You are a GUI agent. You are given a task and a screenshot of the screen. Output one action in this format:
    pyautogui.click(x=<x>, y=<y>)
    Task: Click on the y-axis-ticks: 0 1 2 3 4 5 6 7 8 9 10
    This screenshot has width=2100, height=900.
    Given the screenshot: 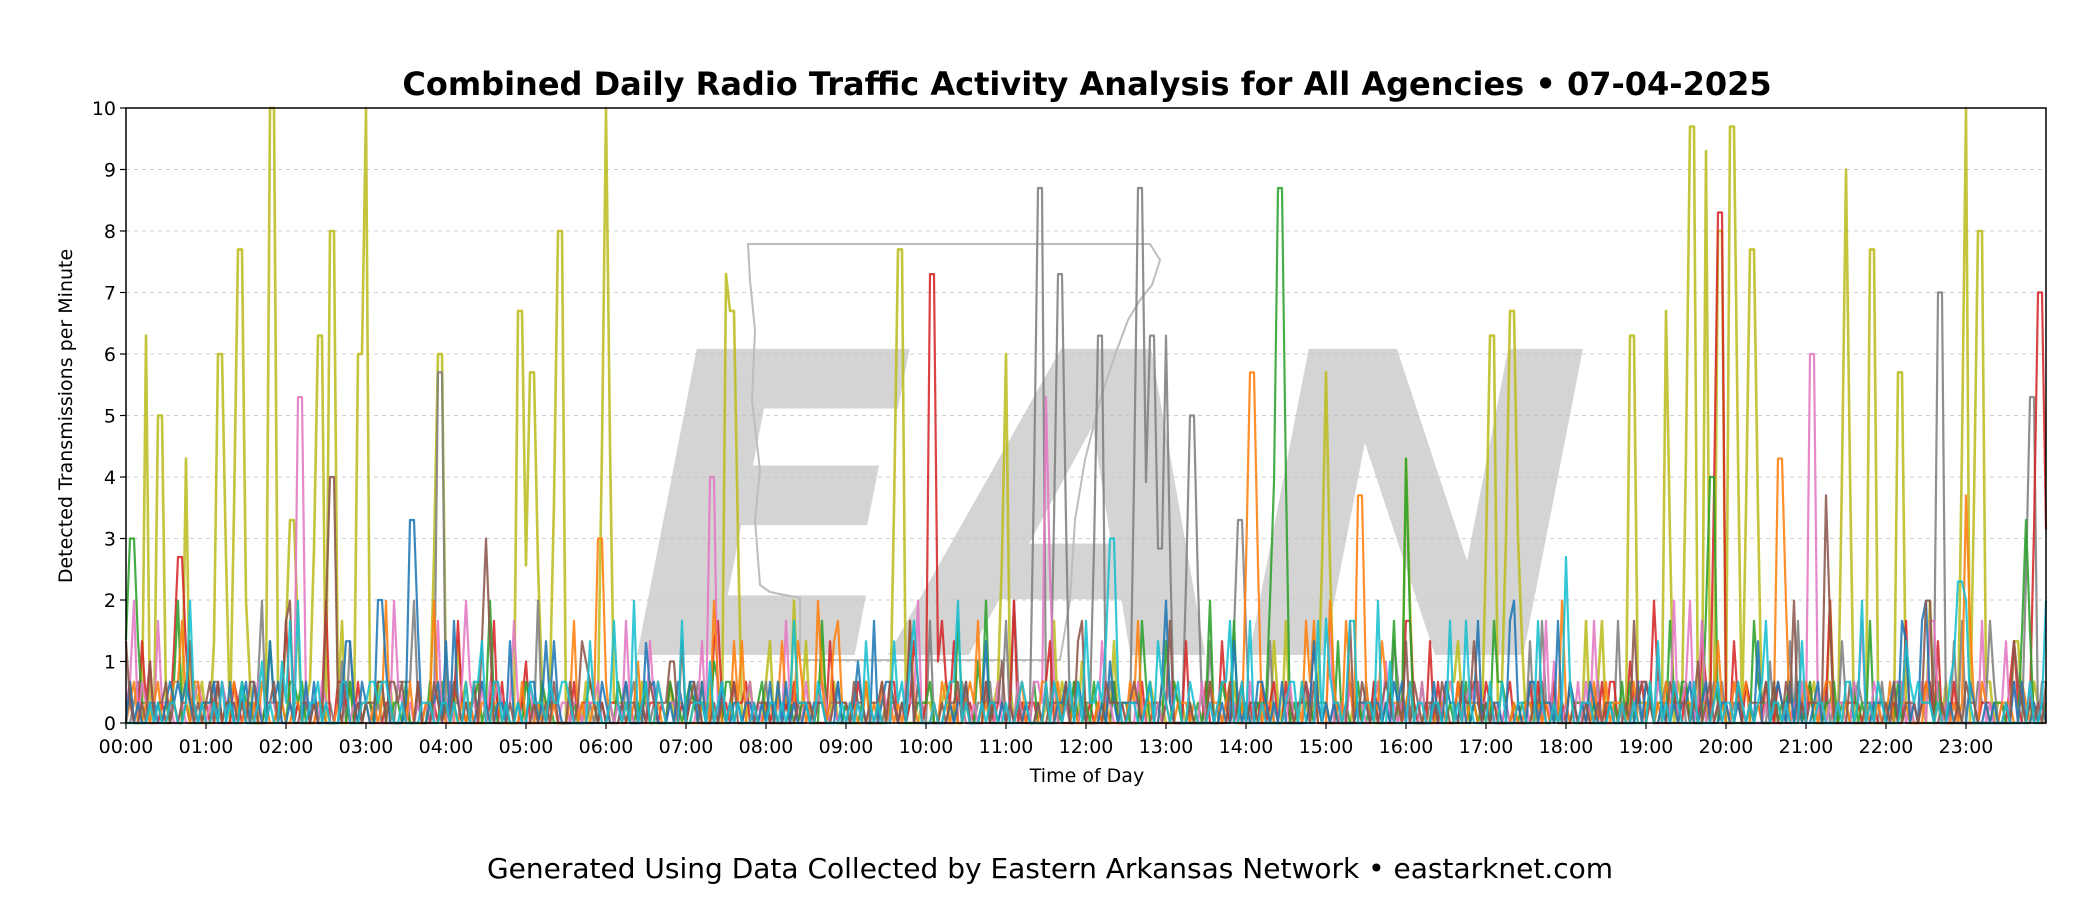 What is the action you would take?
    pyautogui.click(x=109, y=416)
    